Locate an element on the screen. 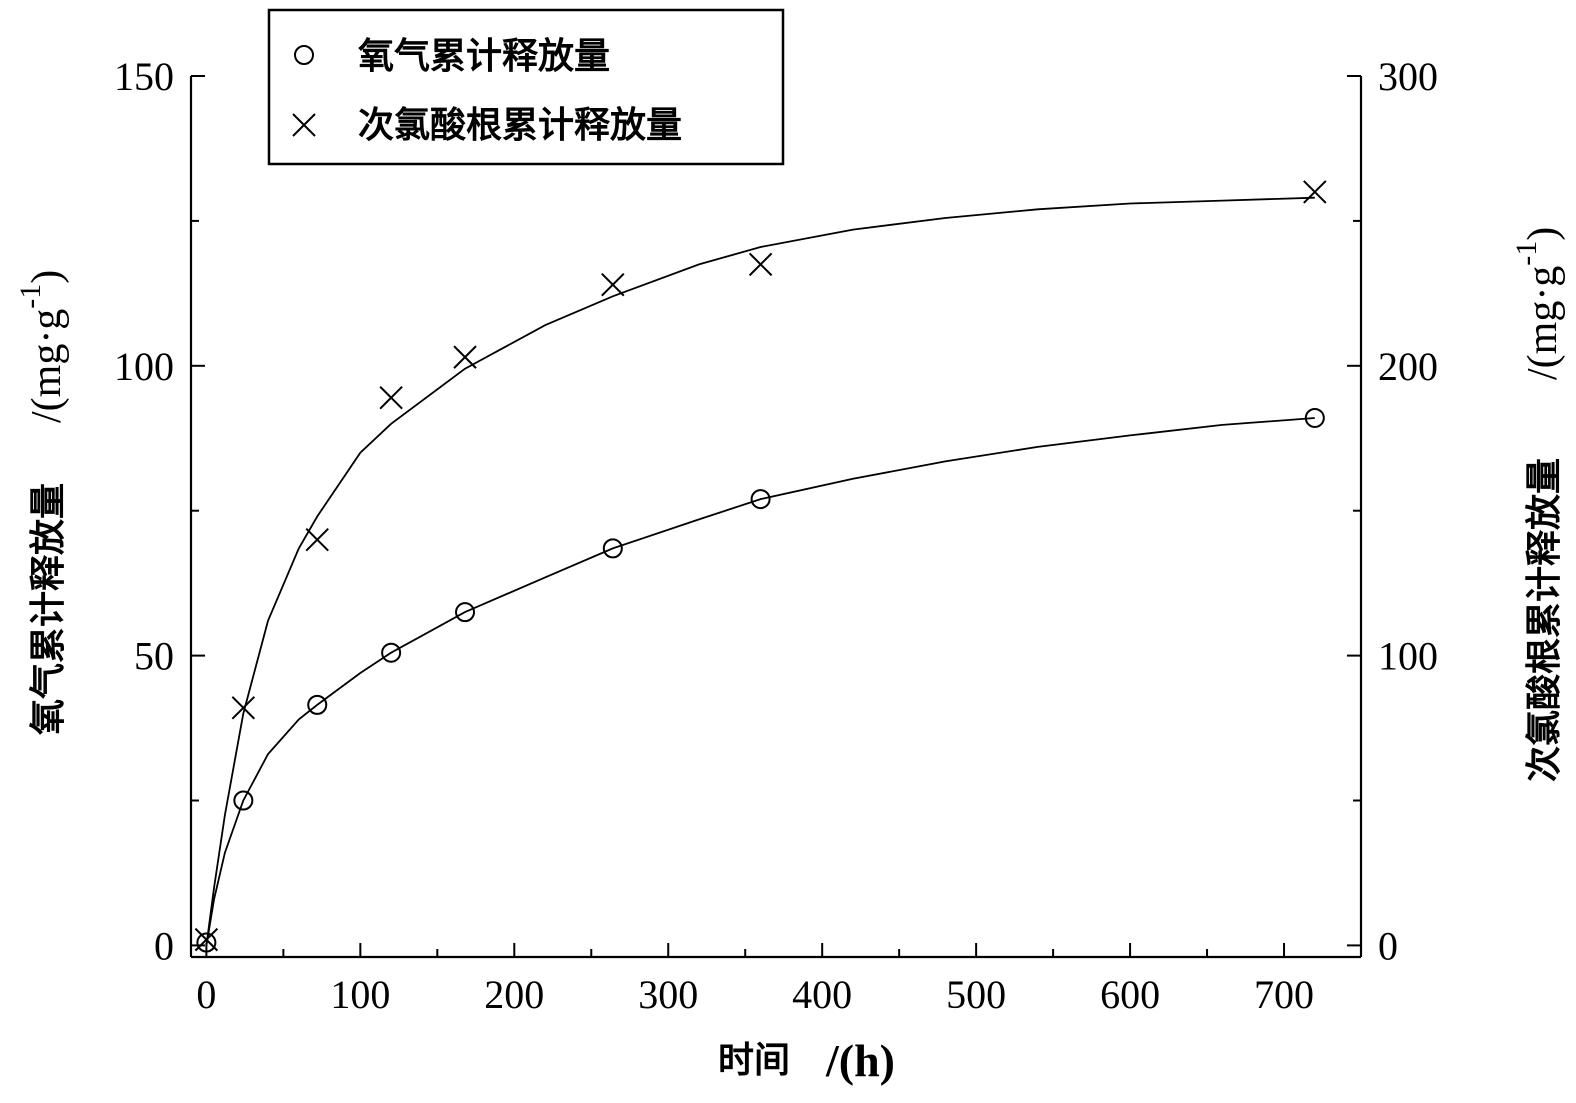 The width and height of the screenshot is (1576, 1103). y-left-axis-unit: /(mg·g-1) is located at coordinates (42, 346).